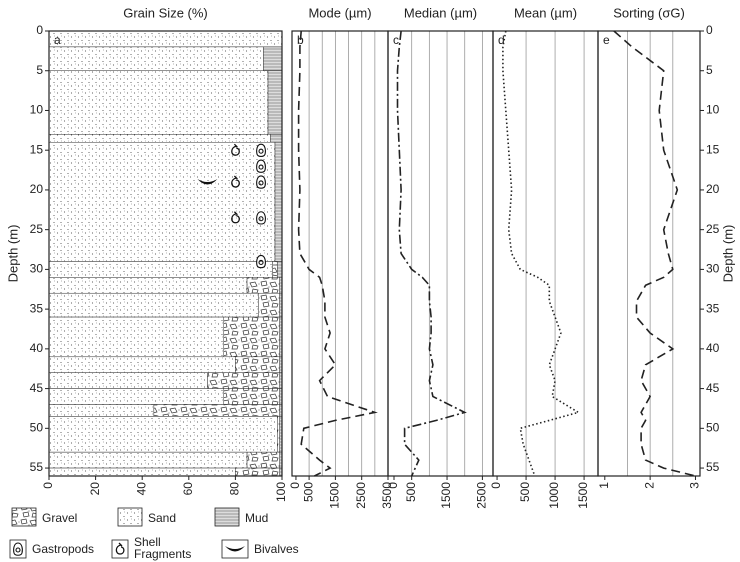 Image resolution: width=740 pixels, height=562 pixels. I want to click on panel-title: Sorting (σG), so click(649, 12).